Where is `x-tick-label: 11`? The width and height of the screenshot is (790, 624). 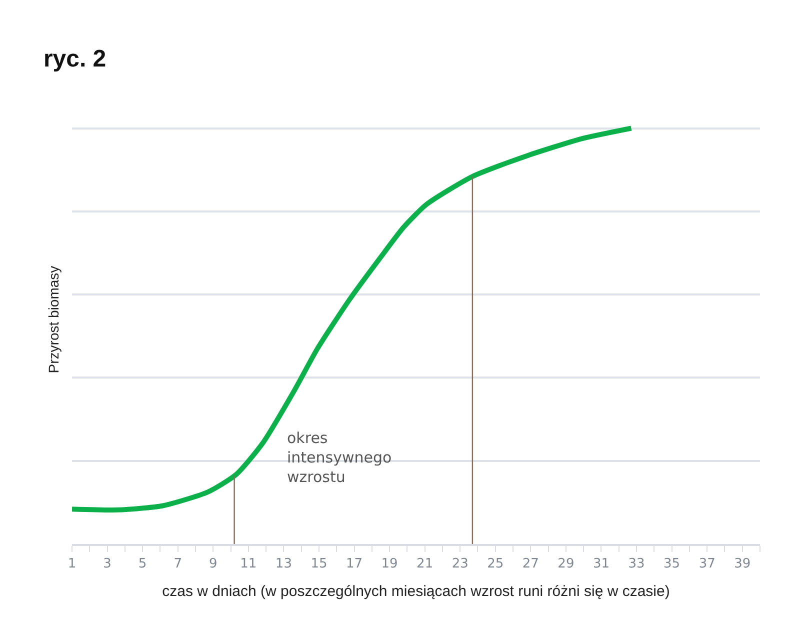
x-tick-label: 11 is located at coordinates (248, 564).